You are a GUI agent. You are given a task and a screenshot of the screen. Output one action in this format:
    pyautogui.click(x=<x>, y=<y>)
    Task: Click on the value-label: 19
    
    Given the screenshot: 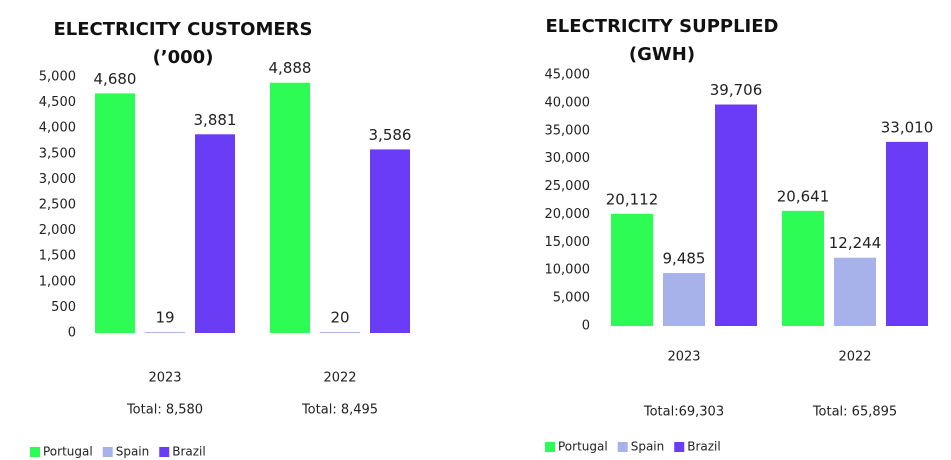 What is the action you would take?
    pyautogui.click(x=164, y=318)
    